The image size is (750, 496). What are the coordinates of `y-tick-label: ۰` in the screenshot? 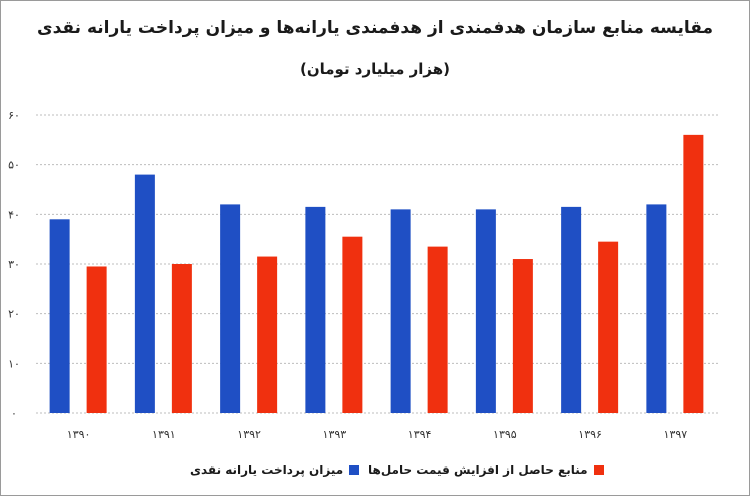 It's located at (14, 413).